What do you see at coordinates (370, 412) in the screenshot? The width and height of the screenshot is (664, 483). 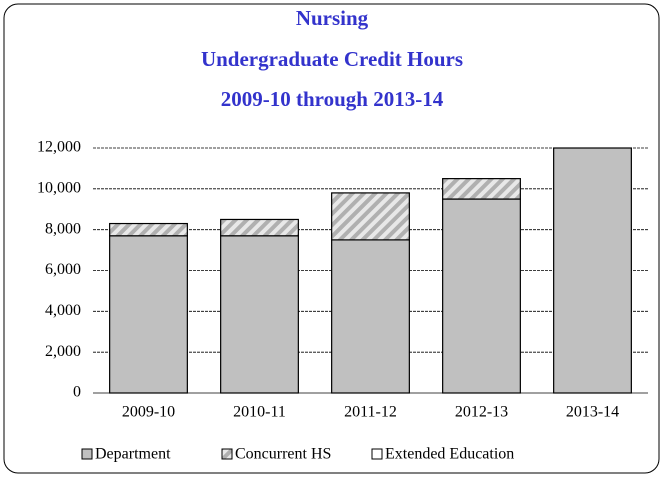 I see `x-tick-label: 2011-12` at bounding box center [370, 412].